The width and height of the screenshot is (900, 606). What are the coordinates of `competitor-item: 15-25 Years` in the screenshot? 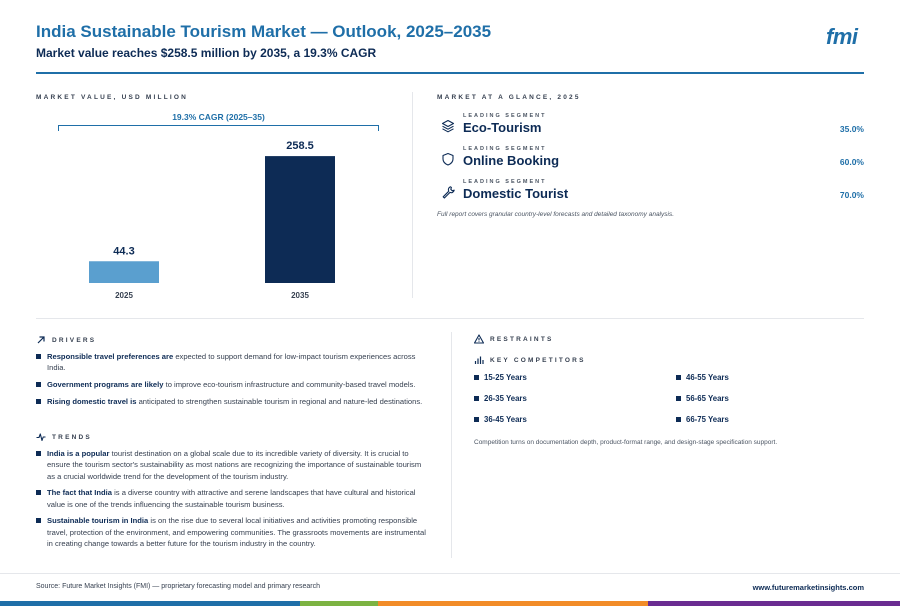 It's located at (500, 377).